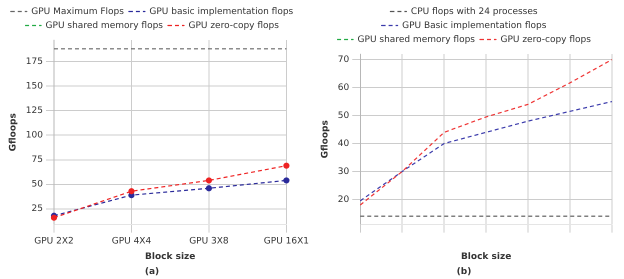  I want to click on y-tick-label: 75, so click(37, 160).